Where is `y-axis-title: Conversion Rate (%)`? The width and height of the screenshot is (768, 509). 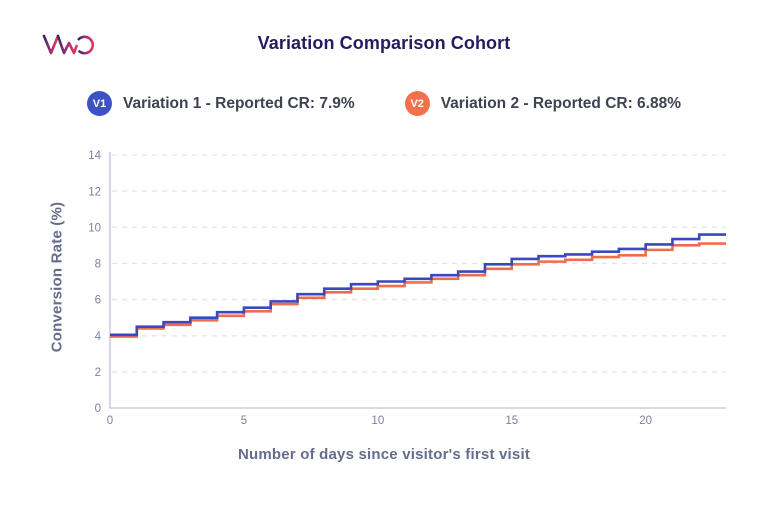 y-axis-title: Conversion Rate (%) is located at coordinates (57, 277).